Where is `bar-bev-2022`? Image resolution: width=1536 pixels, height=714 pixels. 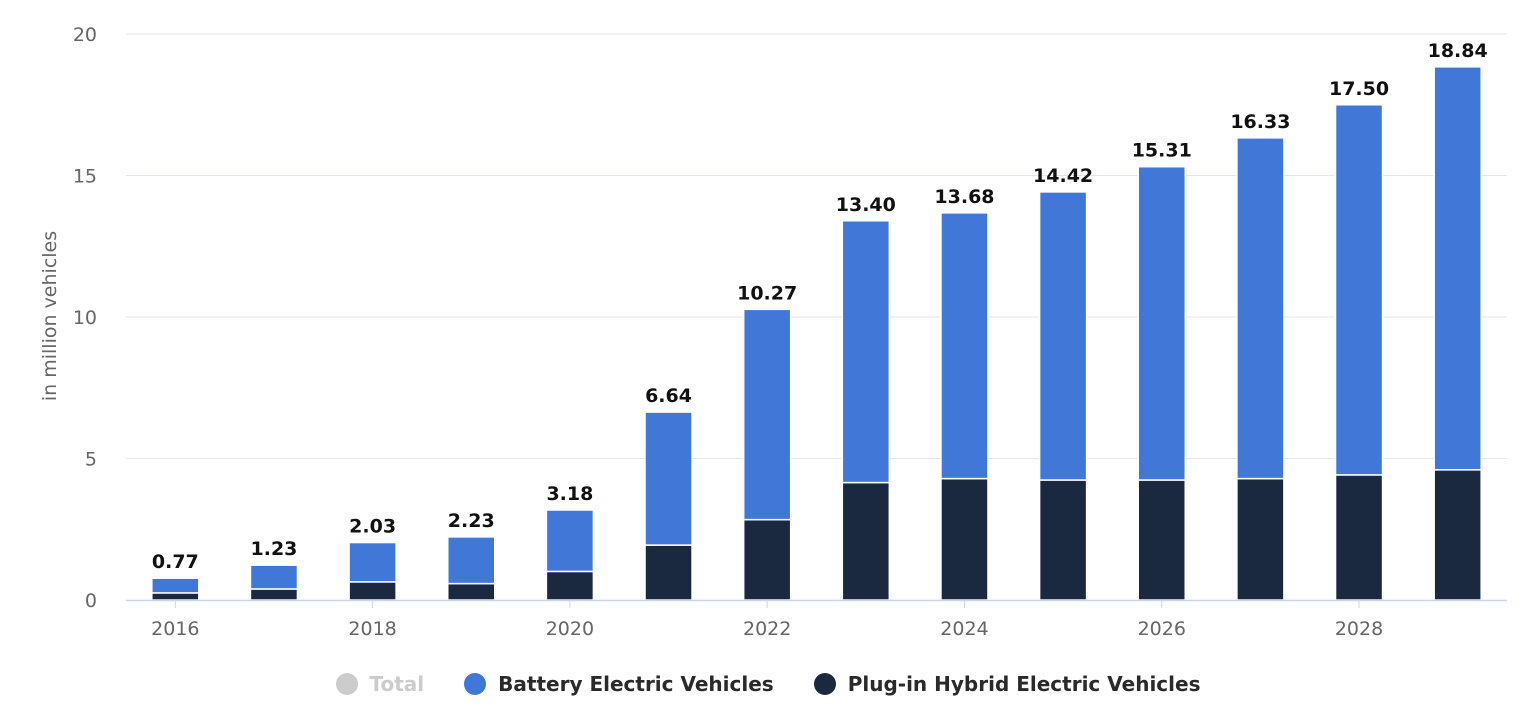 bar-bev-2022 is located at coordinates (767, 414).